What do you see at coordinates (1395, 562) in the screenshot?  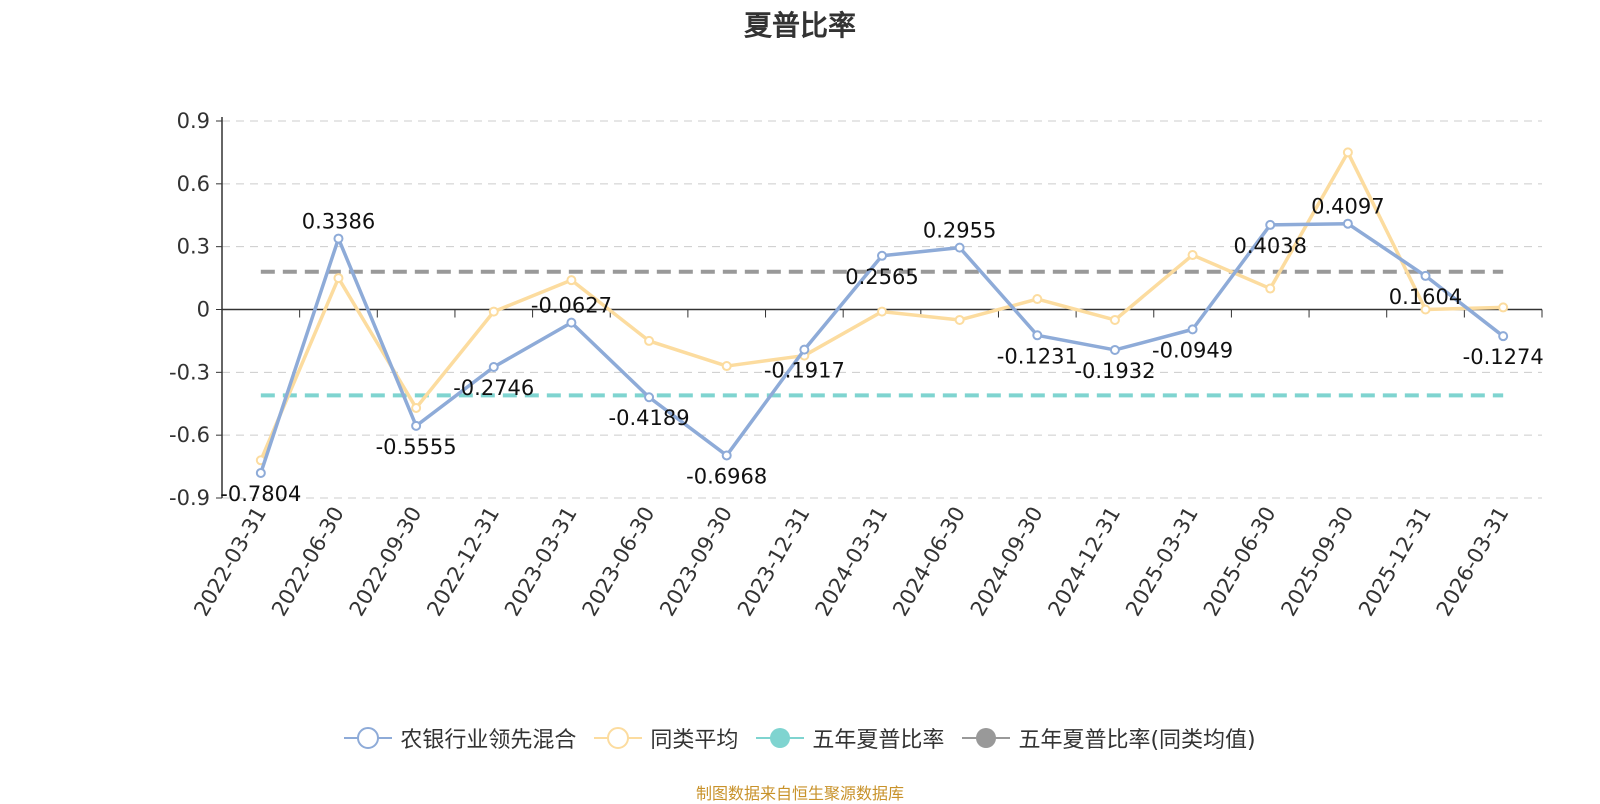 I see `x-tick-label: 2025-12-31` at bounding box center [1395, 562].